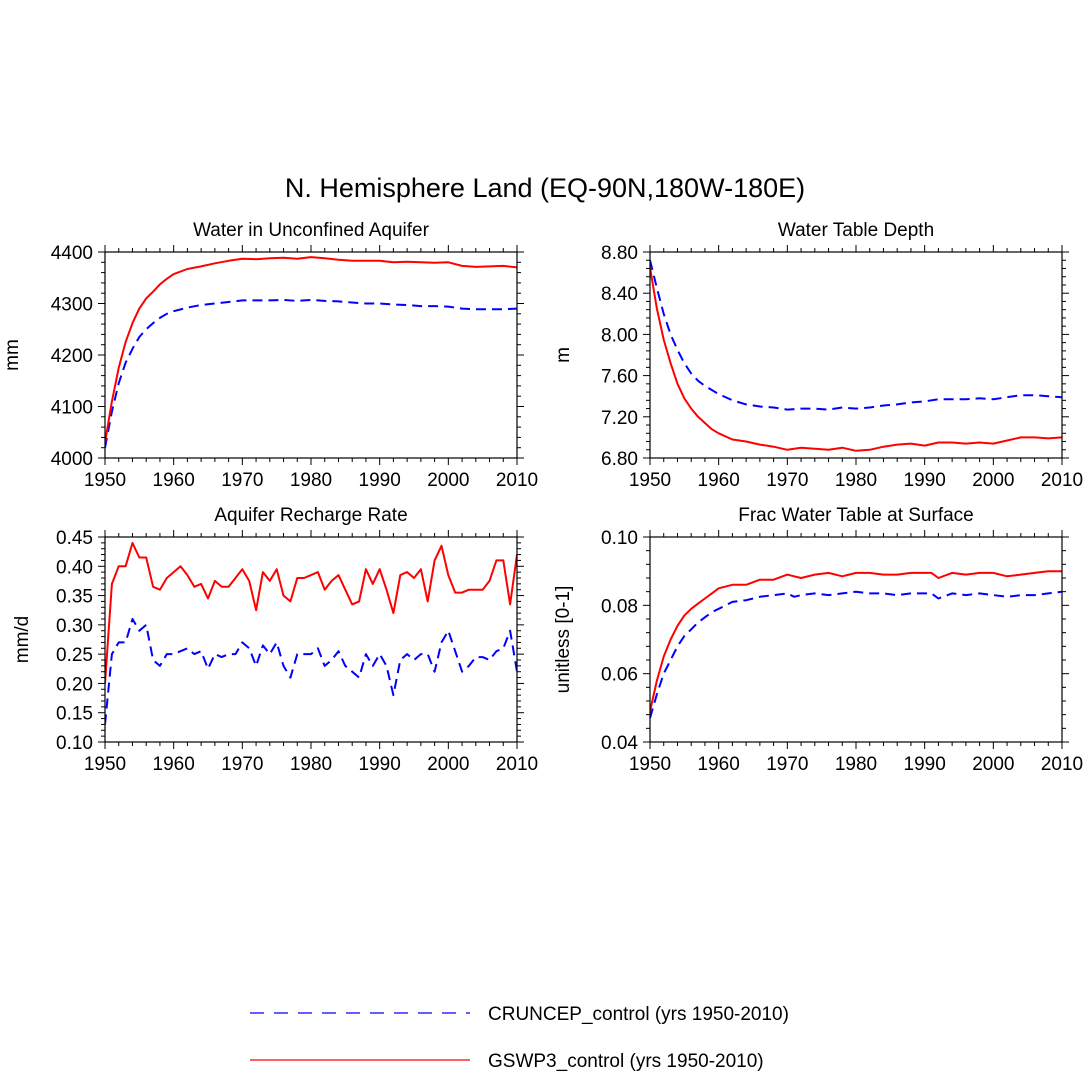 This screenshot has height=1092, width=1090. Describe the element at coordinates (72, 253) in the screenshot. I see `y-tick-label: 4400` at that location.